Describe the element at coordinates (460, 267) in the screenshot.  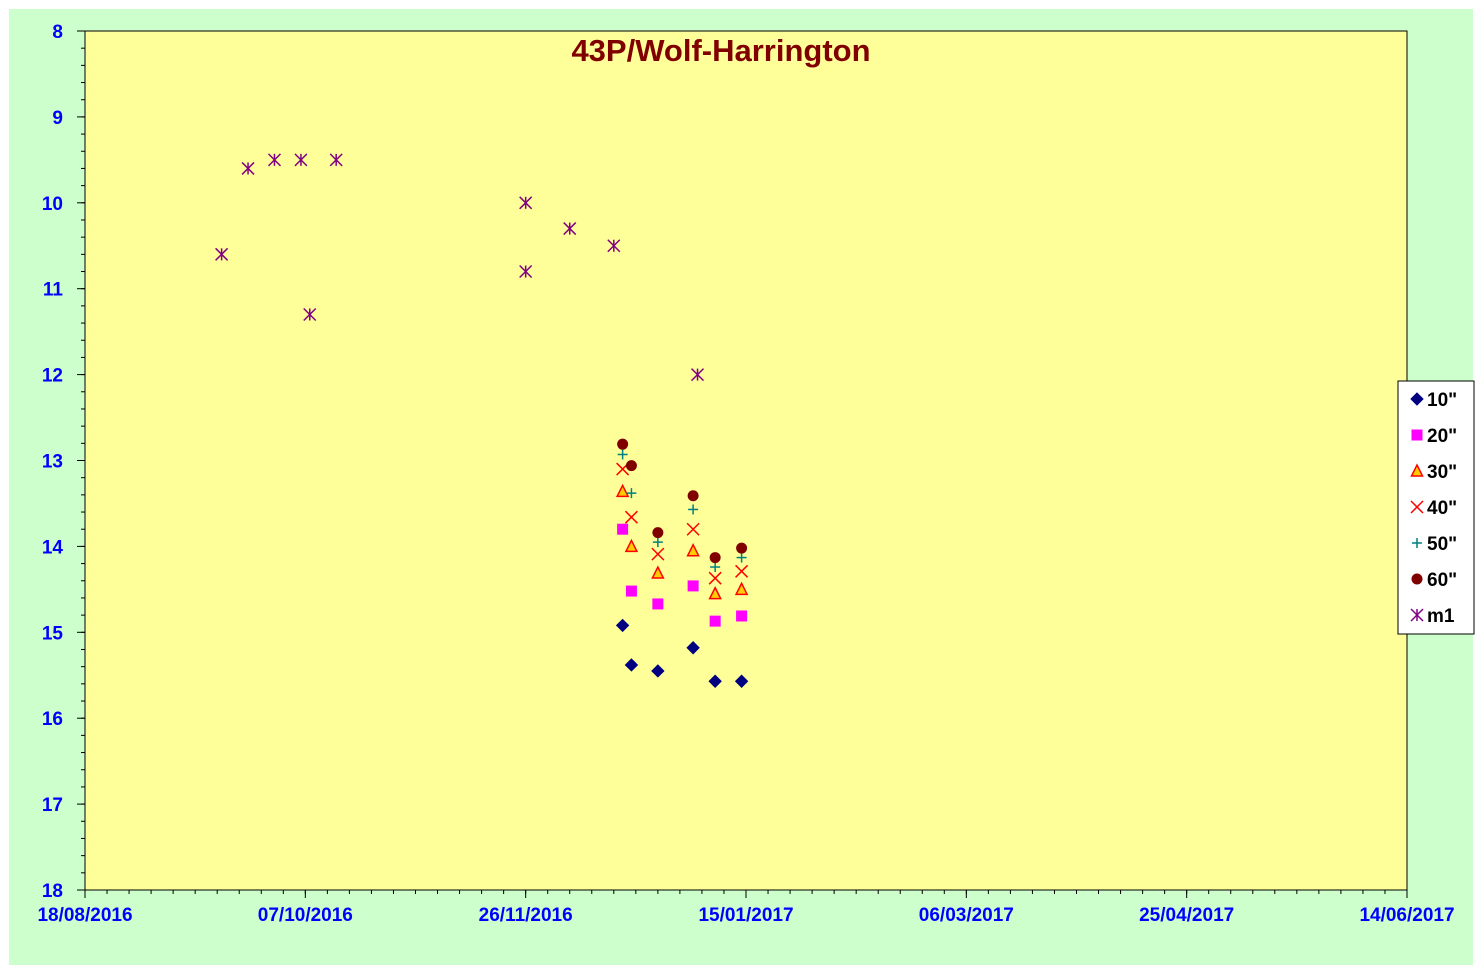
I see `series-m1` at that location.